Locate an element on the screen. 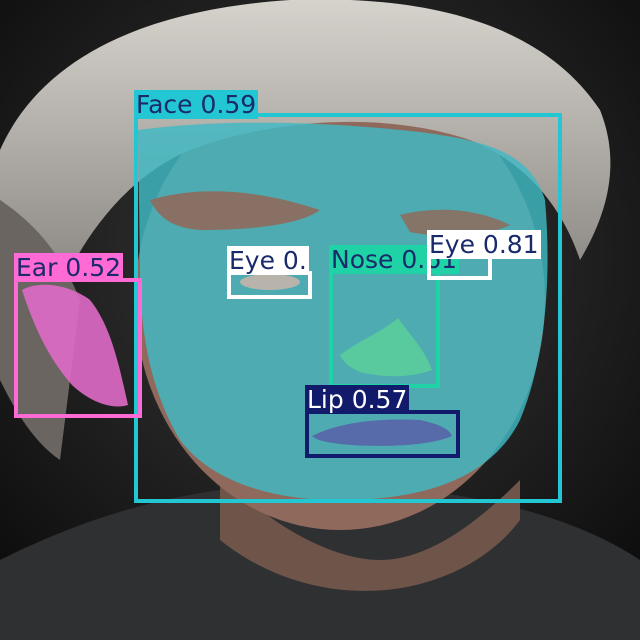  neck is located at coordinates (370, 530).